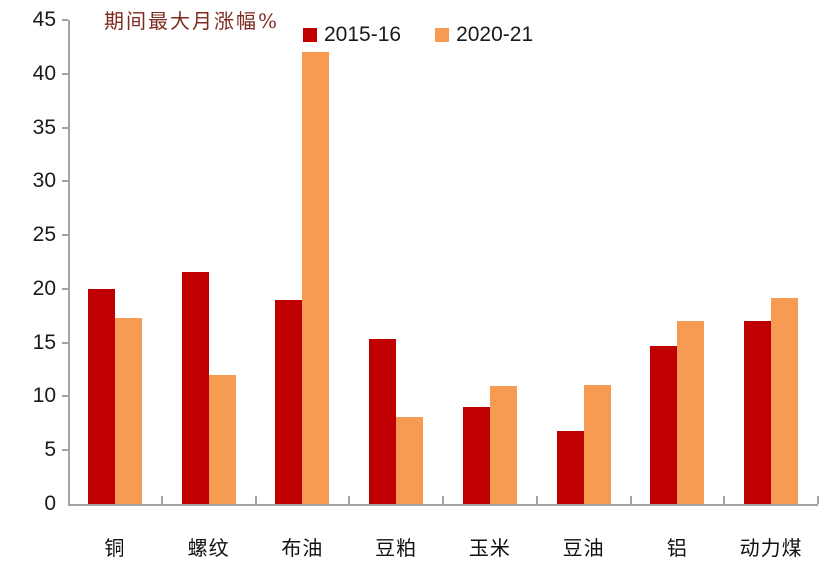  What do you see at coordinates (222, 439) in the screenshot?
I see `bar-螺纹-2020-21` at bounding box center [222, 439].